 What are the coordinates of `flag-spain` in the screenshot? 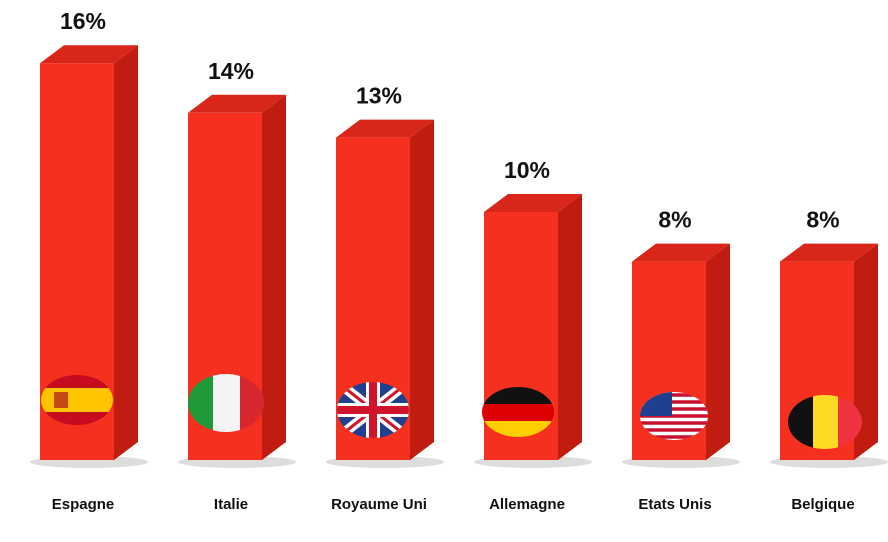 It's located at (77, 400).